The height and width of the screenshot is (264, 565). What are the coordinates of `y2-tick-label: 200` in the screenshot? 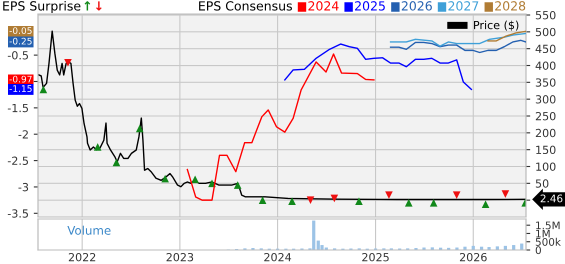 It's located at (546, 133).